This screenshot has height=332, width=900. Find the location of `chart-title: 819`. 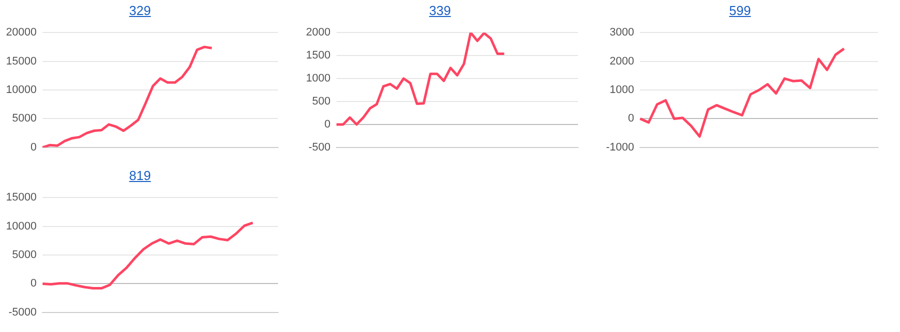

chart-title: 819 is located at coordinates (140, 176).